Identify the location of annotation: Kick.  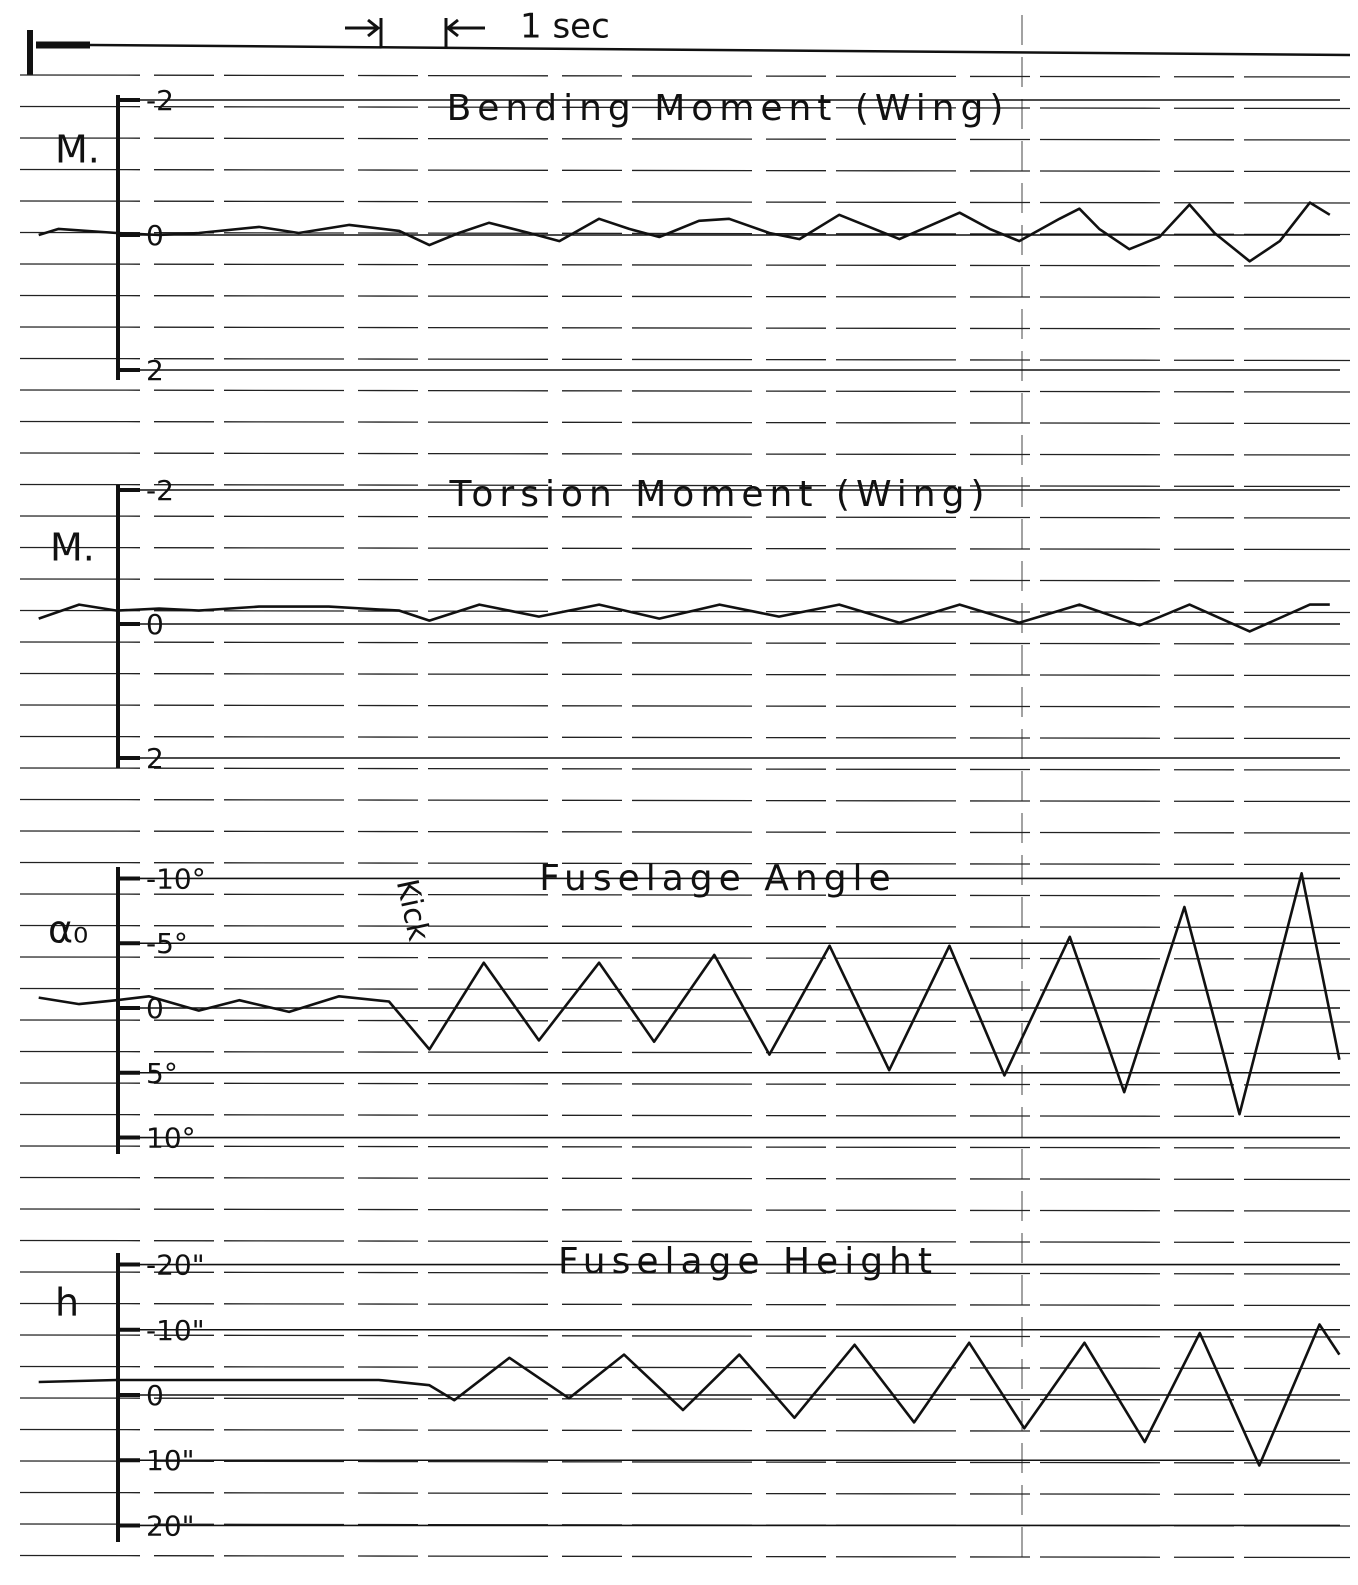
(412, 910).